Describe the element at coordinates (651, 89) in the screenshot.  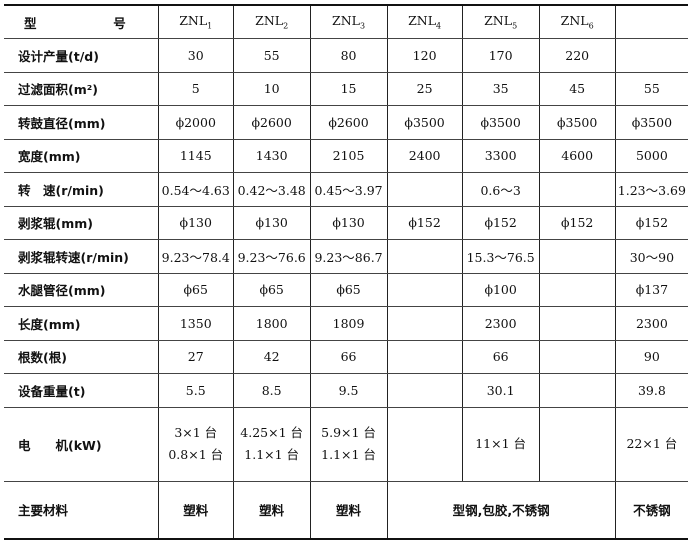
I see `table-cell: 55` at that location.